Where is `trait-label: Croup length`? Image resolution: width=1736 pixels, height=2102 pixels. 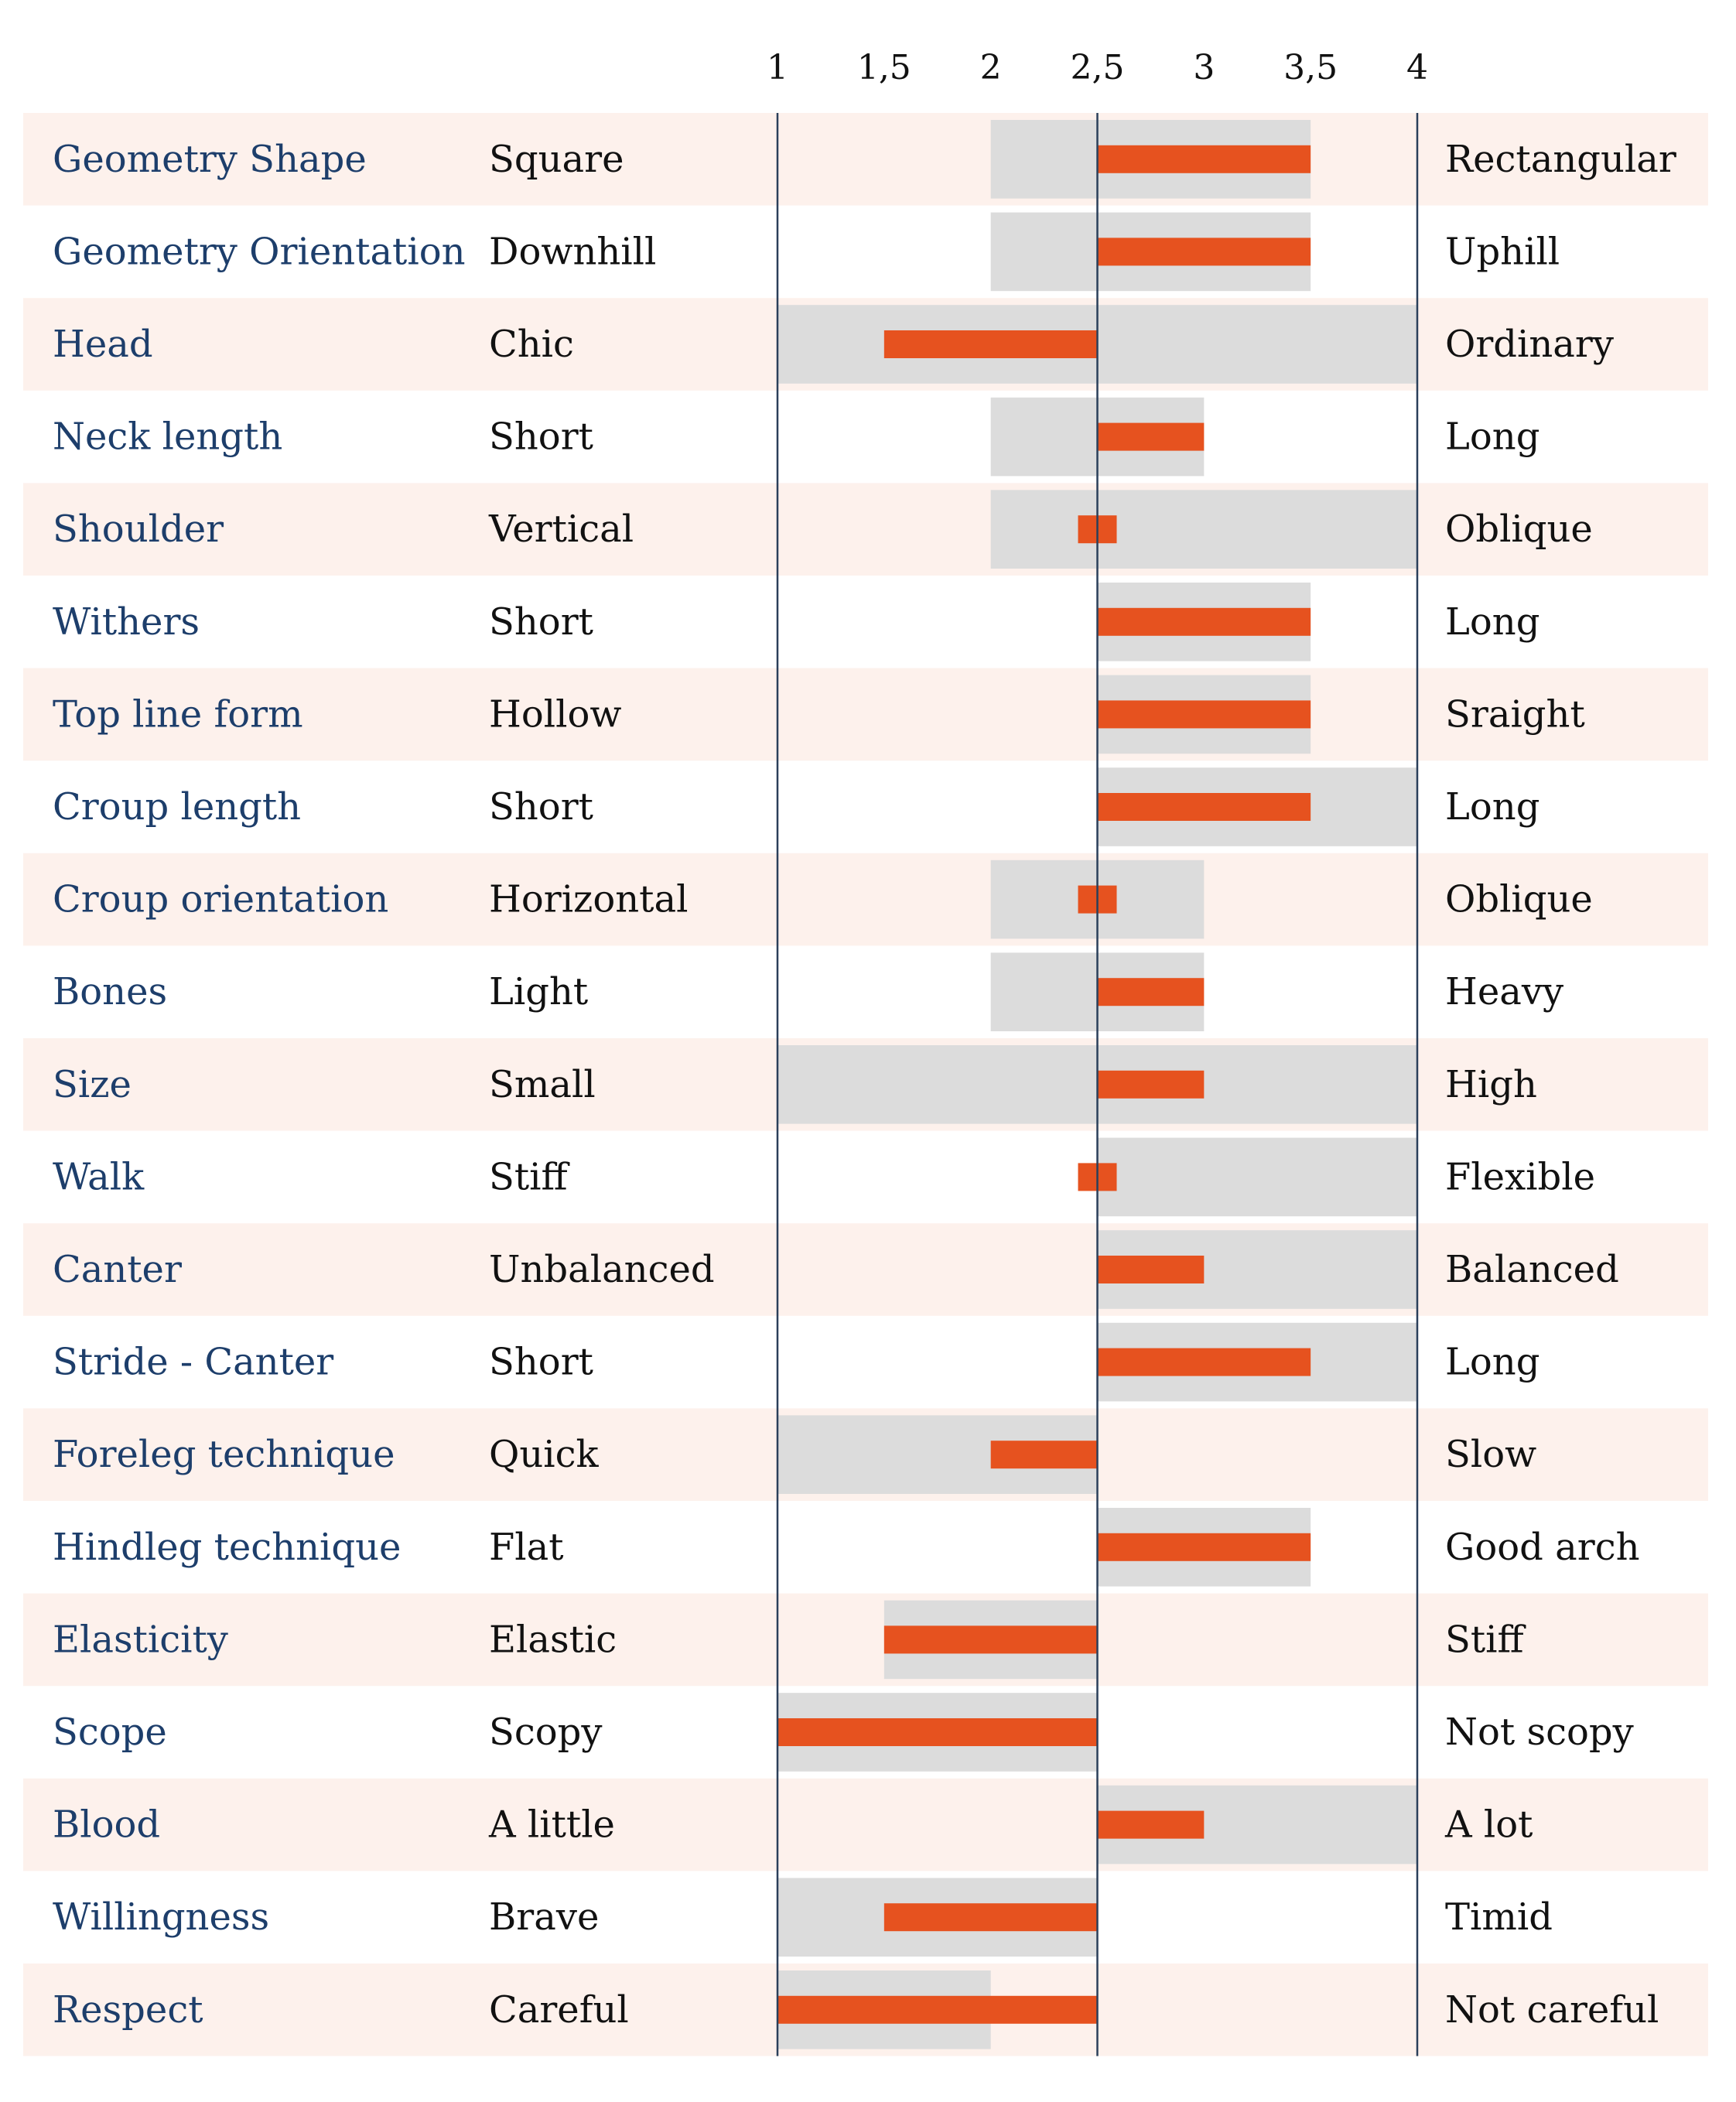 trait-label: Croup length is located at coordinates (177, 807).